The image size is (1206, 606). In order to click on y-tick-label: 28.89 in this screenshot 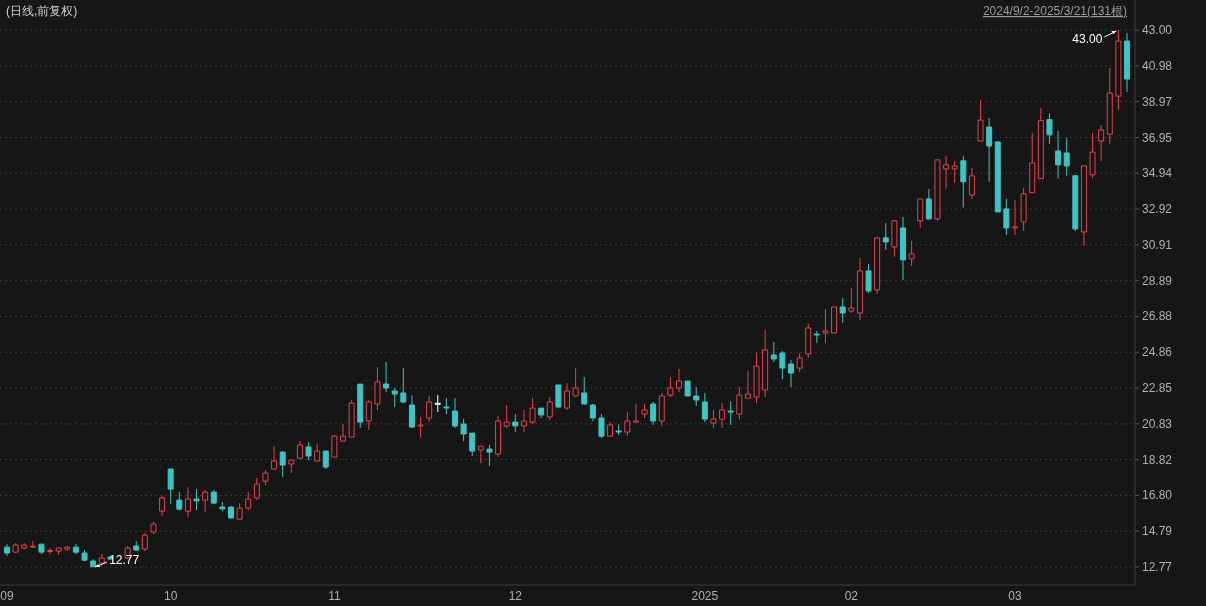, I will do `click(1157, 280)`.